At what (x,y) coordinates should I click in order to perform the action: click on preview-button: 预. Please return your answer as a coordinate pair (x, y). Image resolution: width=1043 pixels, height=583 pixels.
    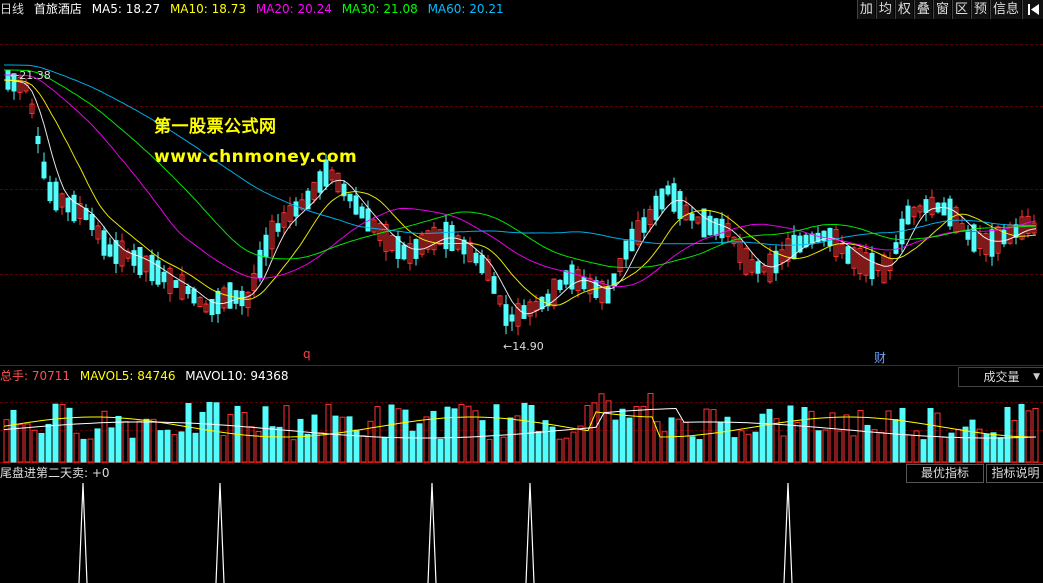
    Looking at the image, I should click on (979, 9).